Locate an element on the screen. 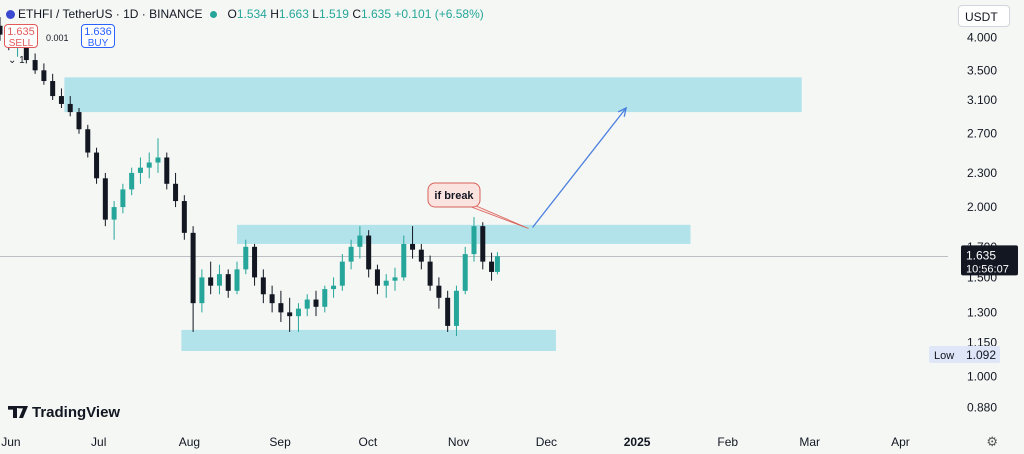  x-tick-3: Sep is located at coordinates (280, 442).